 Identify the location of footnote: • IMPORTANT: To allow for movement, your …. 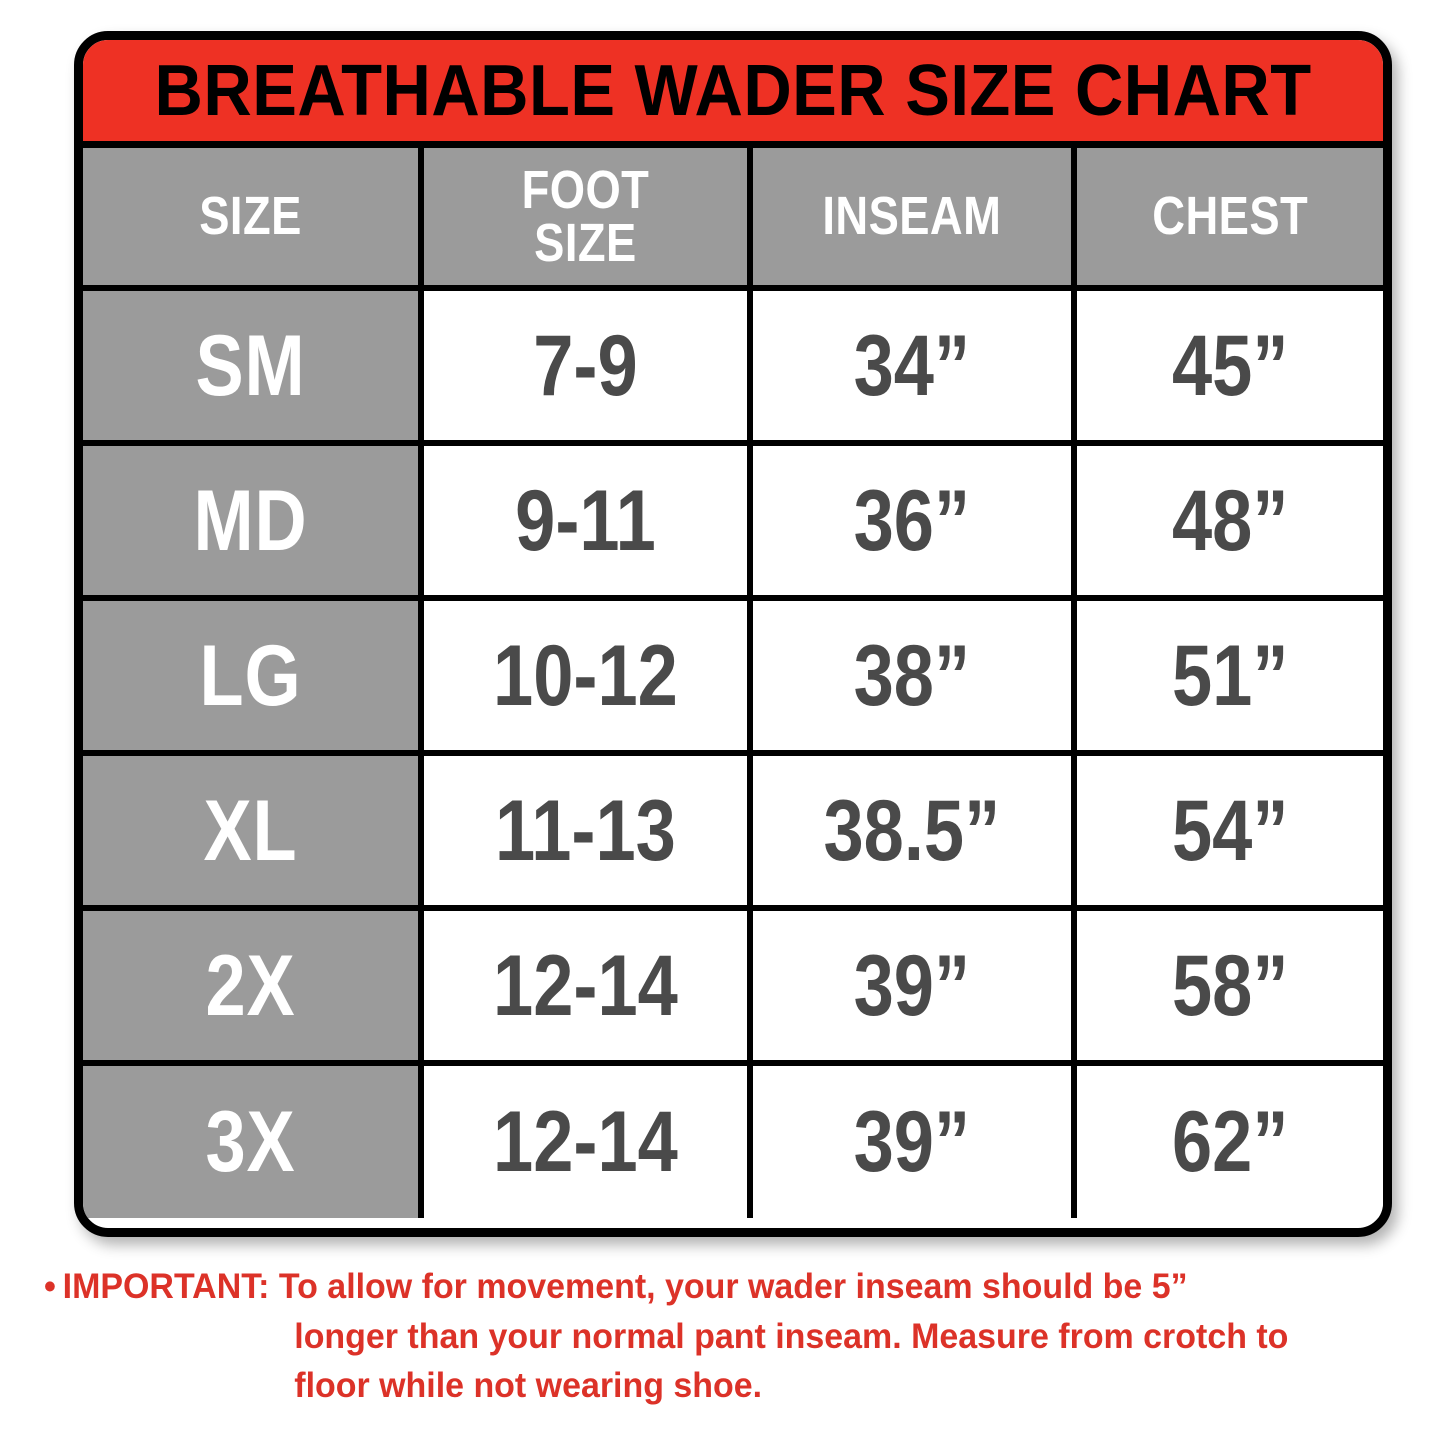
(729, 1336).